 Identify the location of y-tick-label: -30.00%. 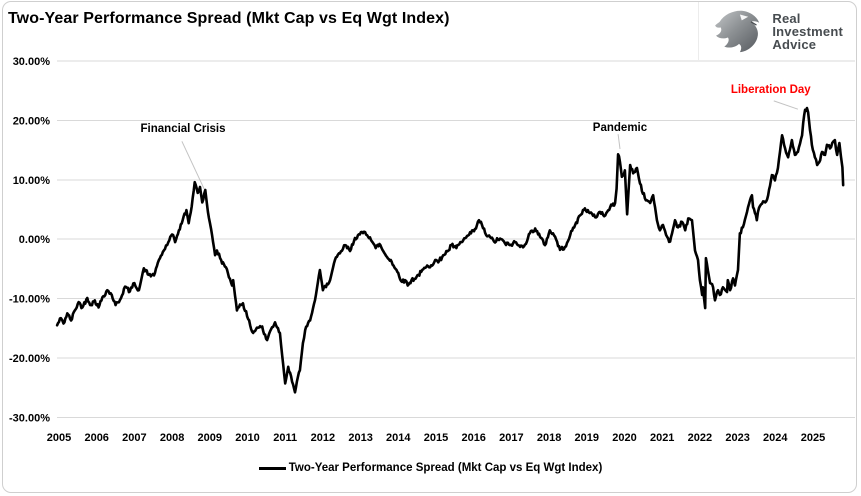
(29, 418).